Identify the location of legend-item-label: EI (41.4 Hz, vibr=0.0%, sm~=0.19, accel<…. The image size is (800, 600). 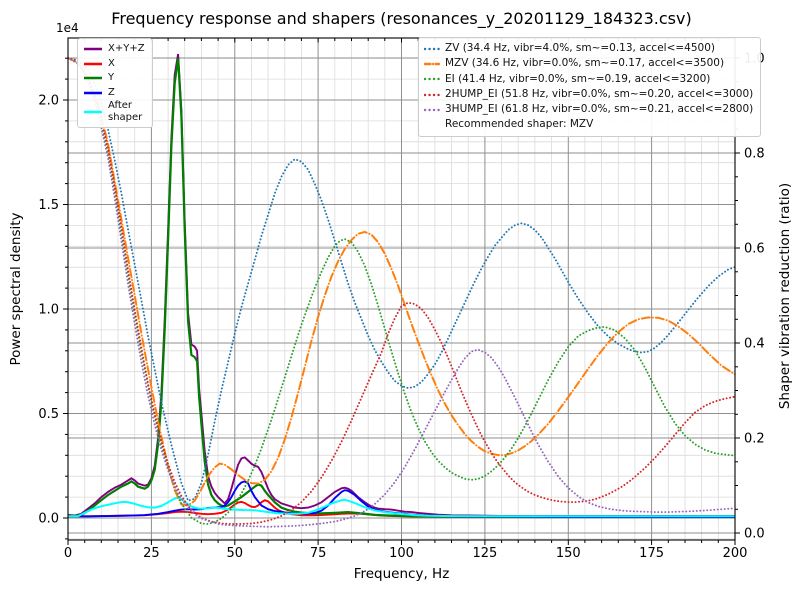
(578, 78).